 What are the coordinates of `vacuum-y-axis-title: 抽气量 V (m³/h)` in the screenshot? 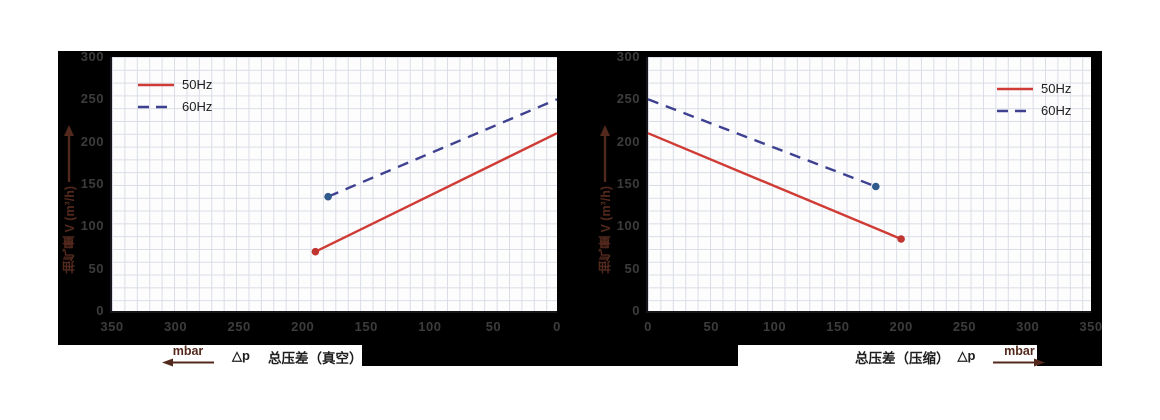 It's located at (69, 199).